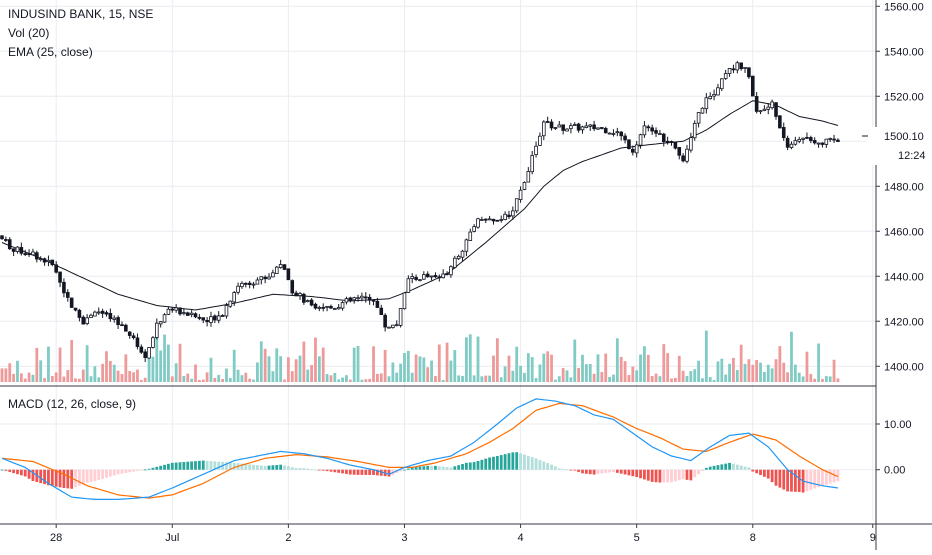  What do you see at coordinates (81, 14) in the screenshot?
I see `symbol-title: INDUSIND BANK, 15, NSE` at bounding box center [81, 14].